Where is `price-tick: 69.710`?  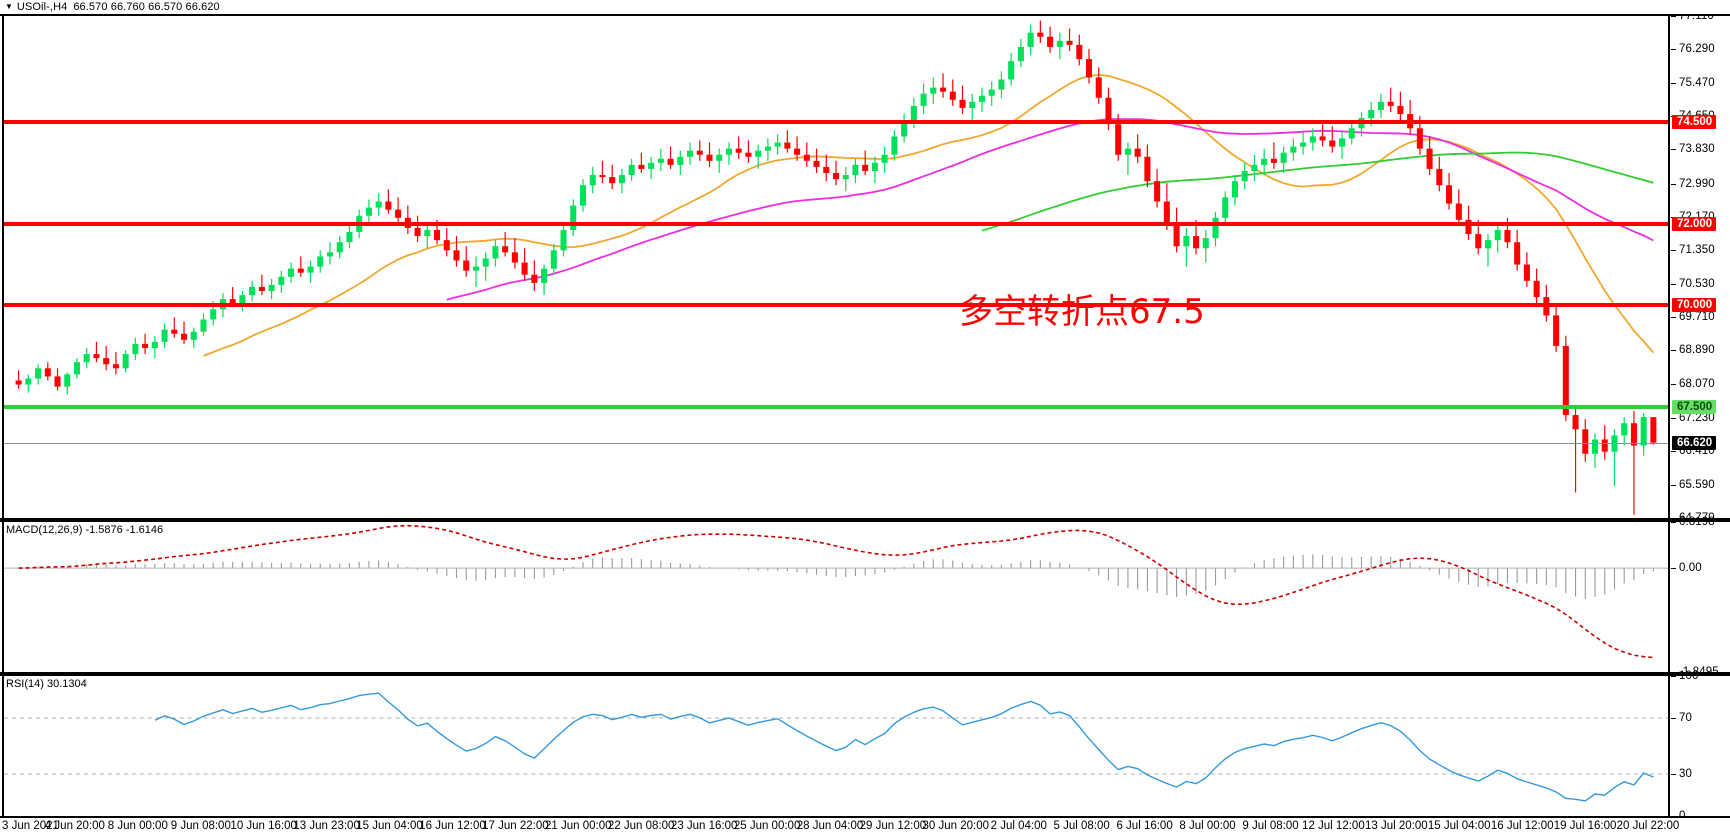
price-tick: 69.710 is located at coordinates (1692, 317).